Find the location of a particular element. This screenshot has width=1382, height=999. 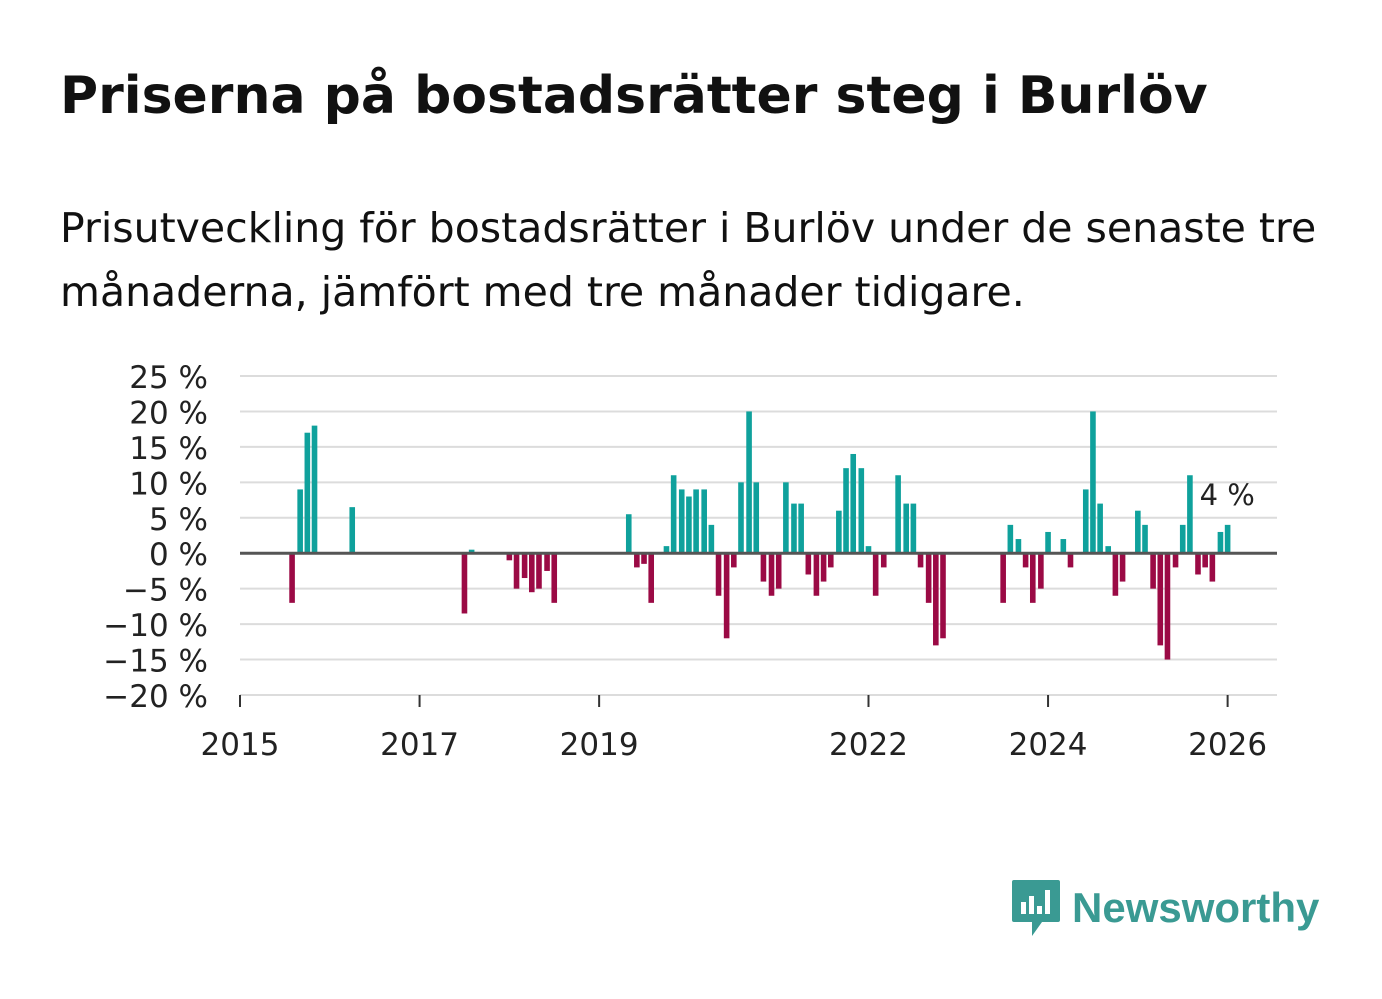

x-tick-label: 2024 is located at coordinates (1048, 745).